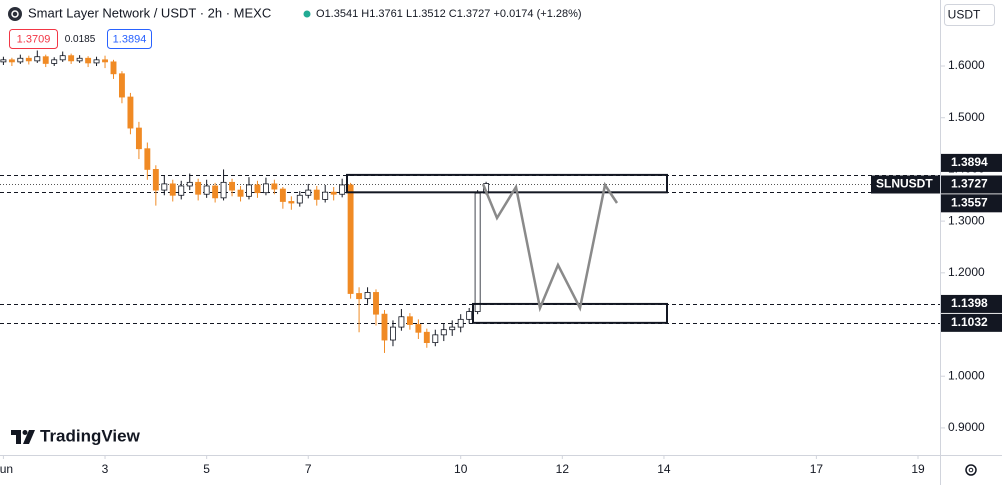  I want to click on legend-label: H, so click(365, 14).